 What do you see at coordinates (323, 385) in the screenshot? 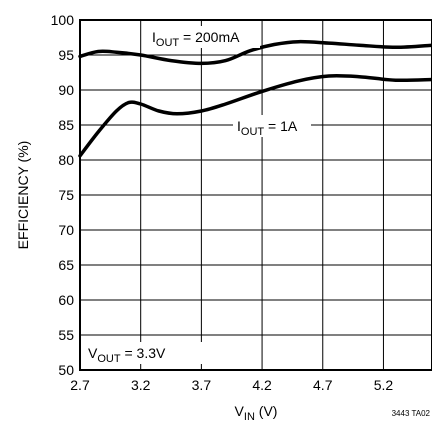
I see `x-tick-label: 4.7` at bounding box center [323, 385].